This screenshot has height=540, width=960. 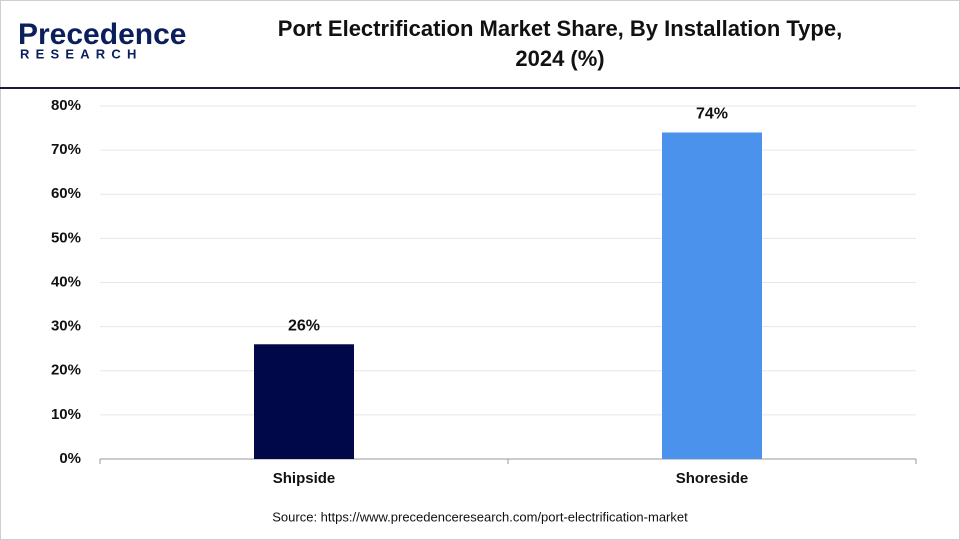 What do you see at coordinates (66, 237) in the screenshot?
I see `y-tick-label: 50%` at bounding box center [66, 237].